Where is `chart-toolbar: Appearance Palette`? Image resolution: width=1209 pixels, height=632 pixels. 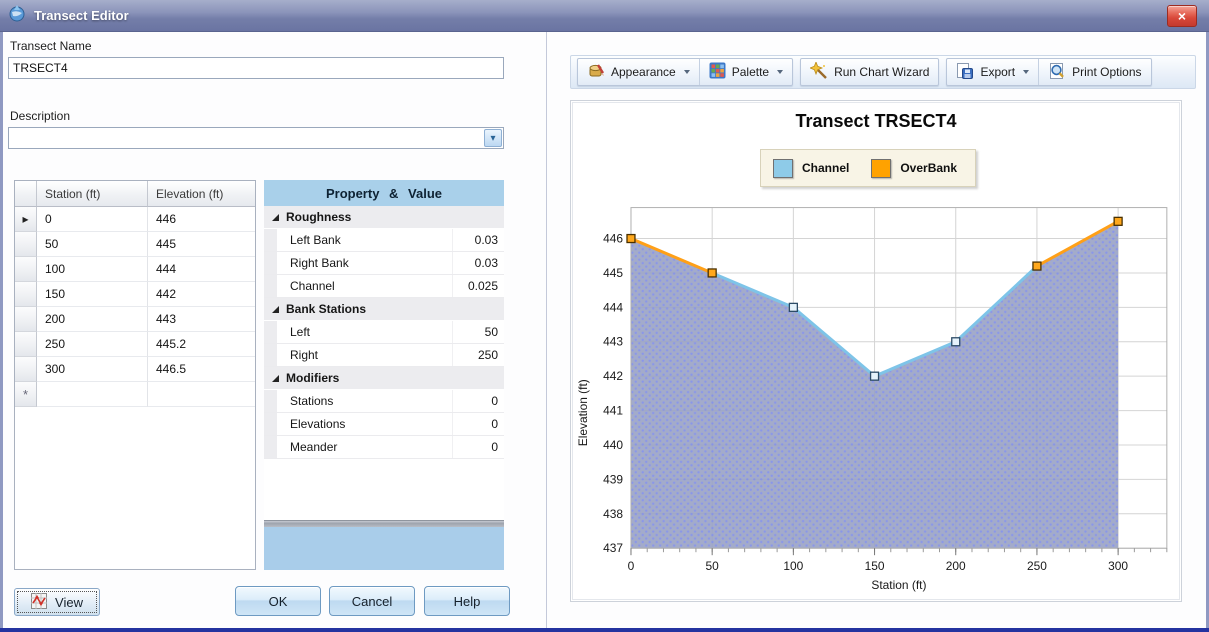 chart-toolbar: Appearance Palette is located at coordinates (883, 72).